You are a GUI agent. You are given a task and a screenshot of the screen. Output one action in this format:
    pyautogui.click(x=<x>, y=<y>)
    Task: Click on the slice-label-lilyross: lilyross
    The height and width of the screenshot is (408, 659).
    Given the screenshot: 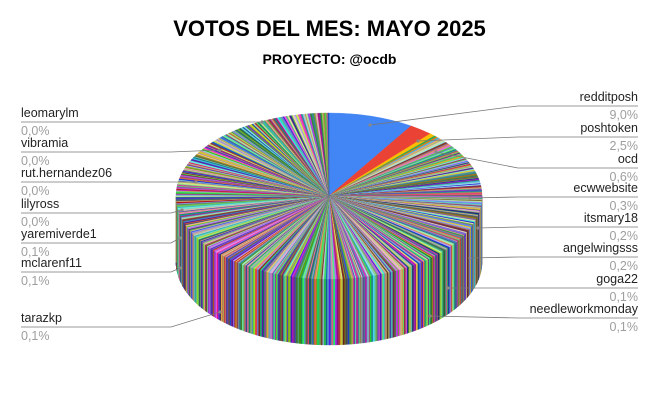 What is the action you would take?
    pyautogui.click(x=40, y=204)
    